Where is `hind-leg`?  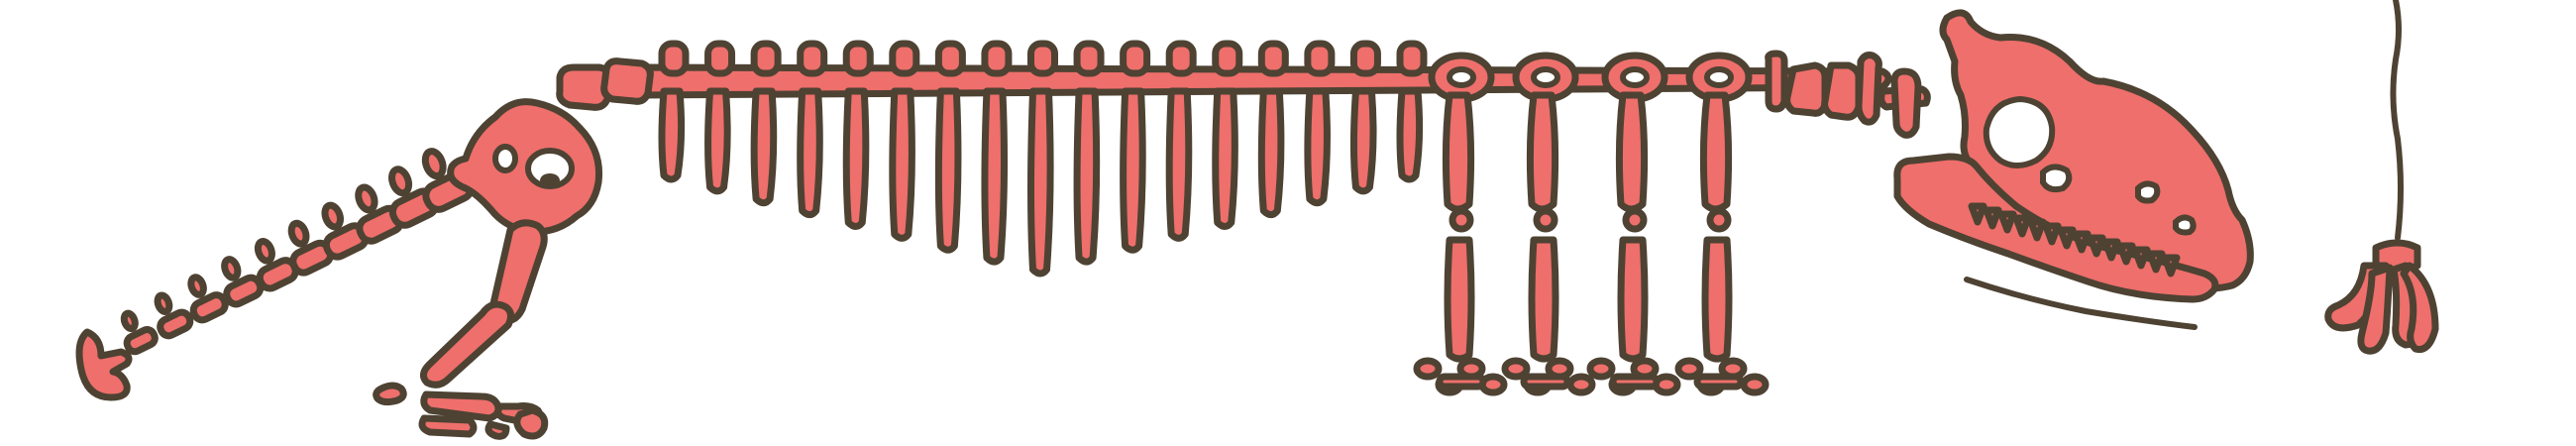 hind-leg is located at coordinates (461, 329).